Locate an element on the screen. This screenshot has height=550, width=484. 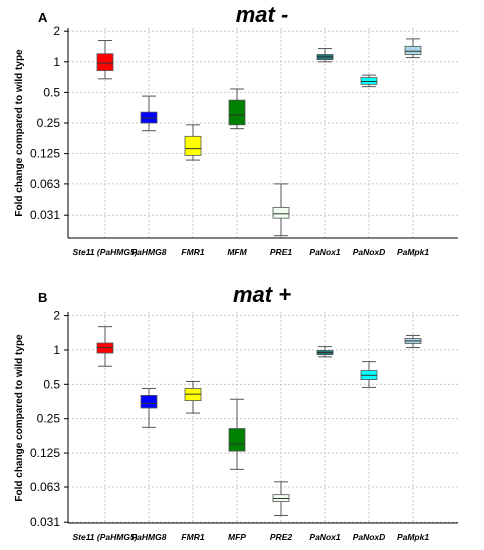
panel-a-title: mat - is located at coordinates (262, 14).